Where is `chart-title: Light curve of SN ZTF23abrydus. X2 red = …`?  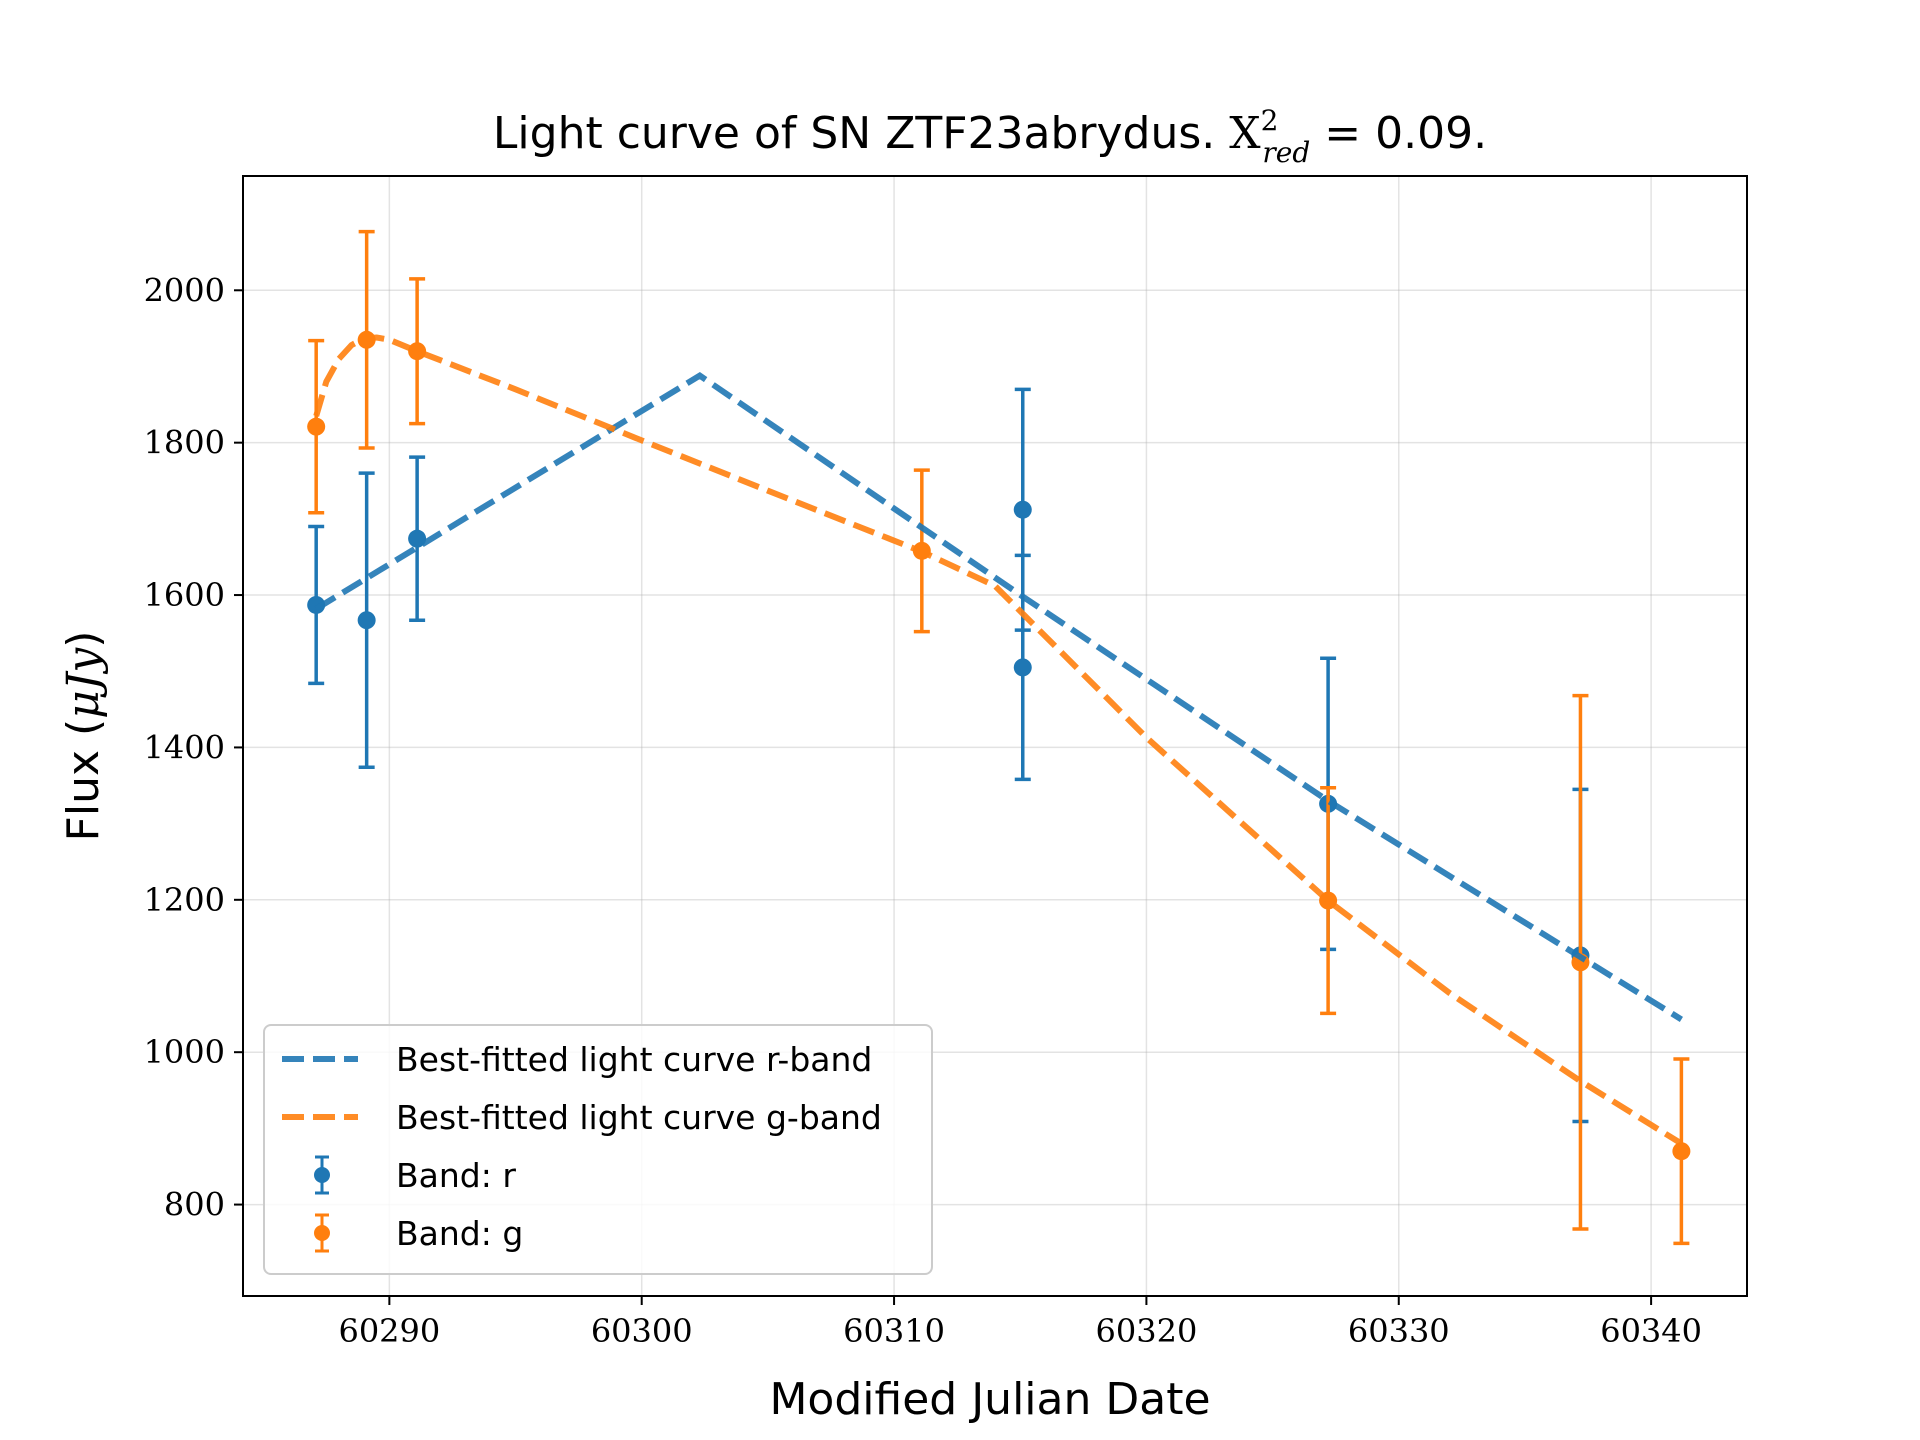
chart-title: Light curve of SN ZTF23abrydus. X2 red = … is located at coordinates (990, 136).